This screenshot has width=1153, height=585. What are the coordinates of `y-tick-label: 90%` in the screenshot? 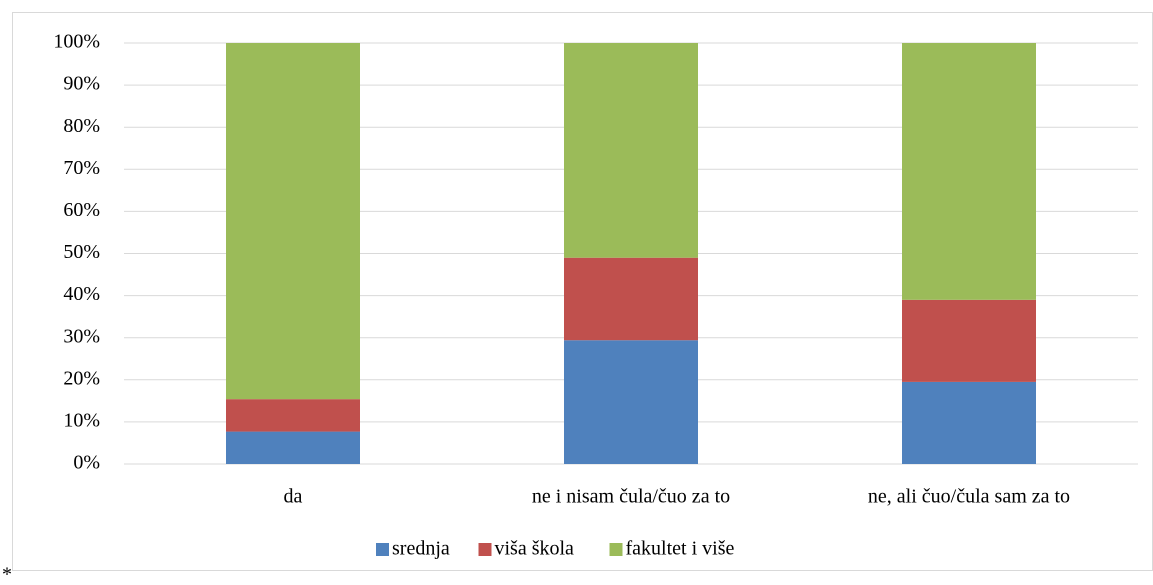 It's located at (81, 84).